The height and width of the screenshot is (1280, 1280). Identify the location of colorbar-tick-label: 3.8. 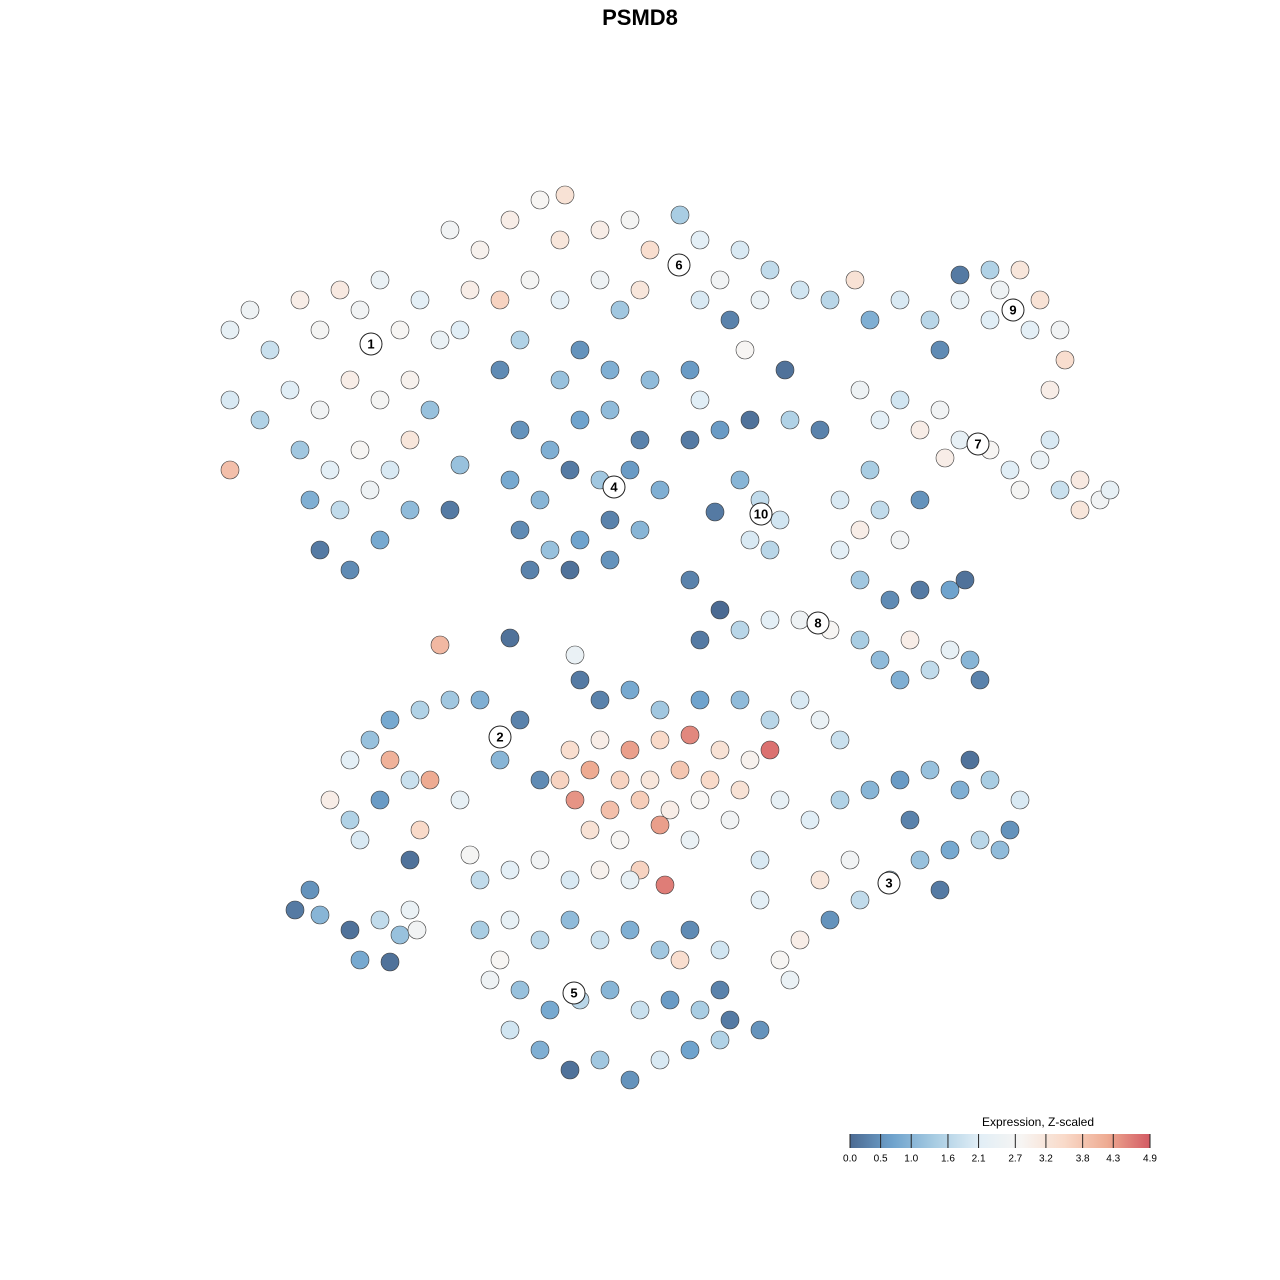
(1083, 1159).